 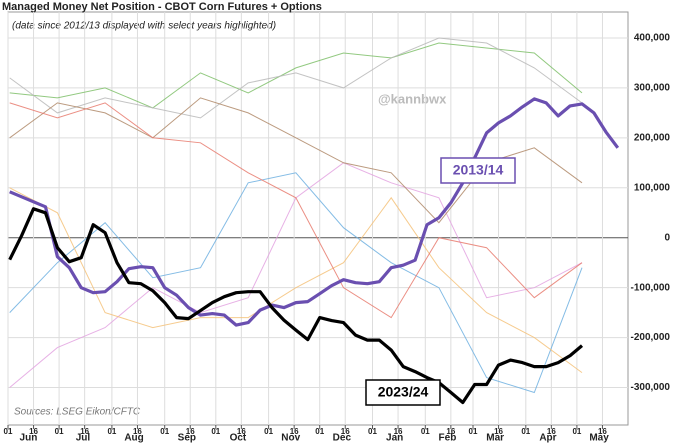 I want to click on x-month-label: Dec, so click(x=342, y=438).